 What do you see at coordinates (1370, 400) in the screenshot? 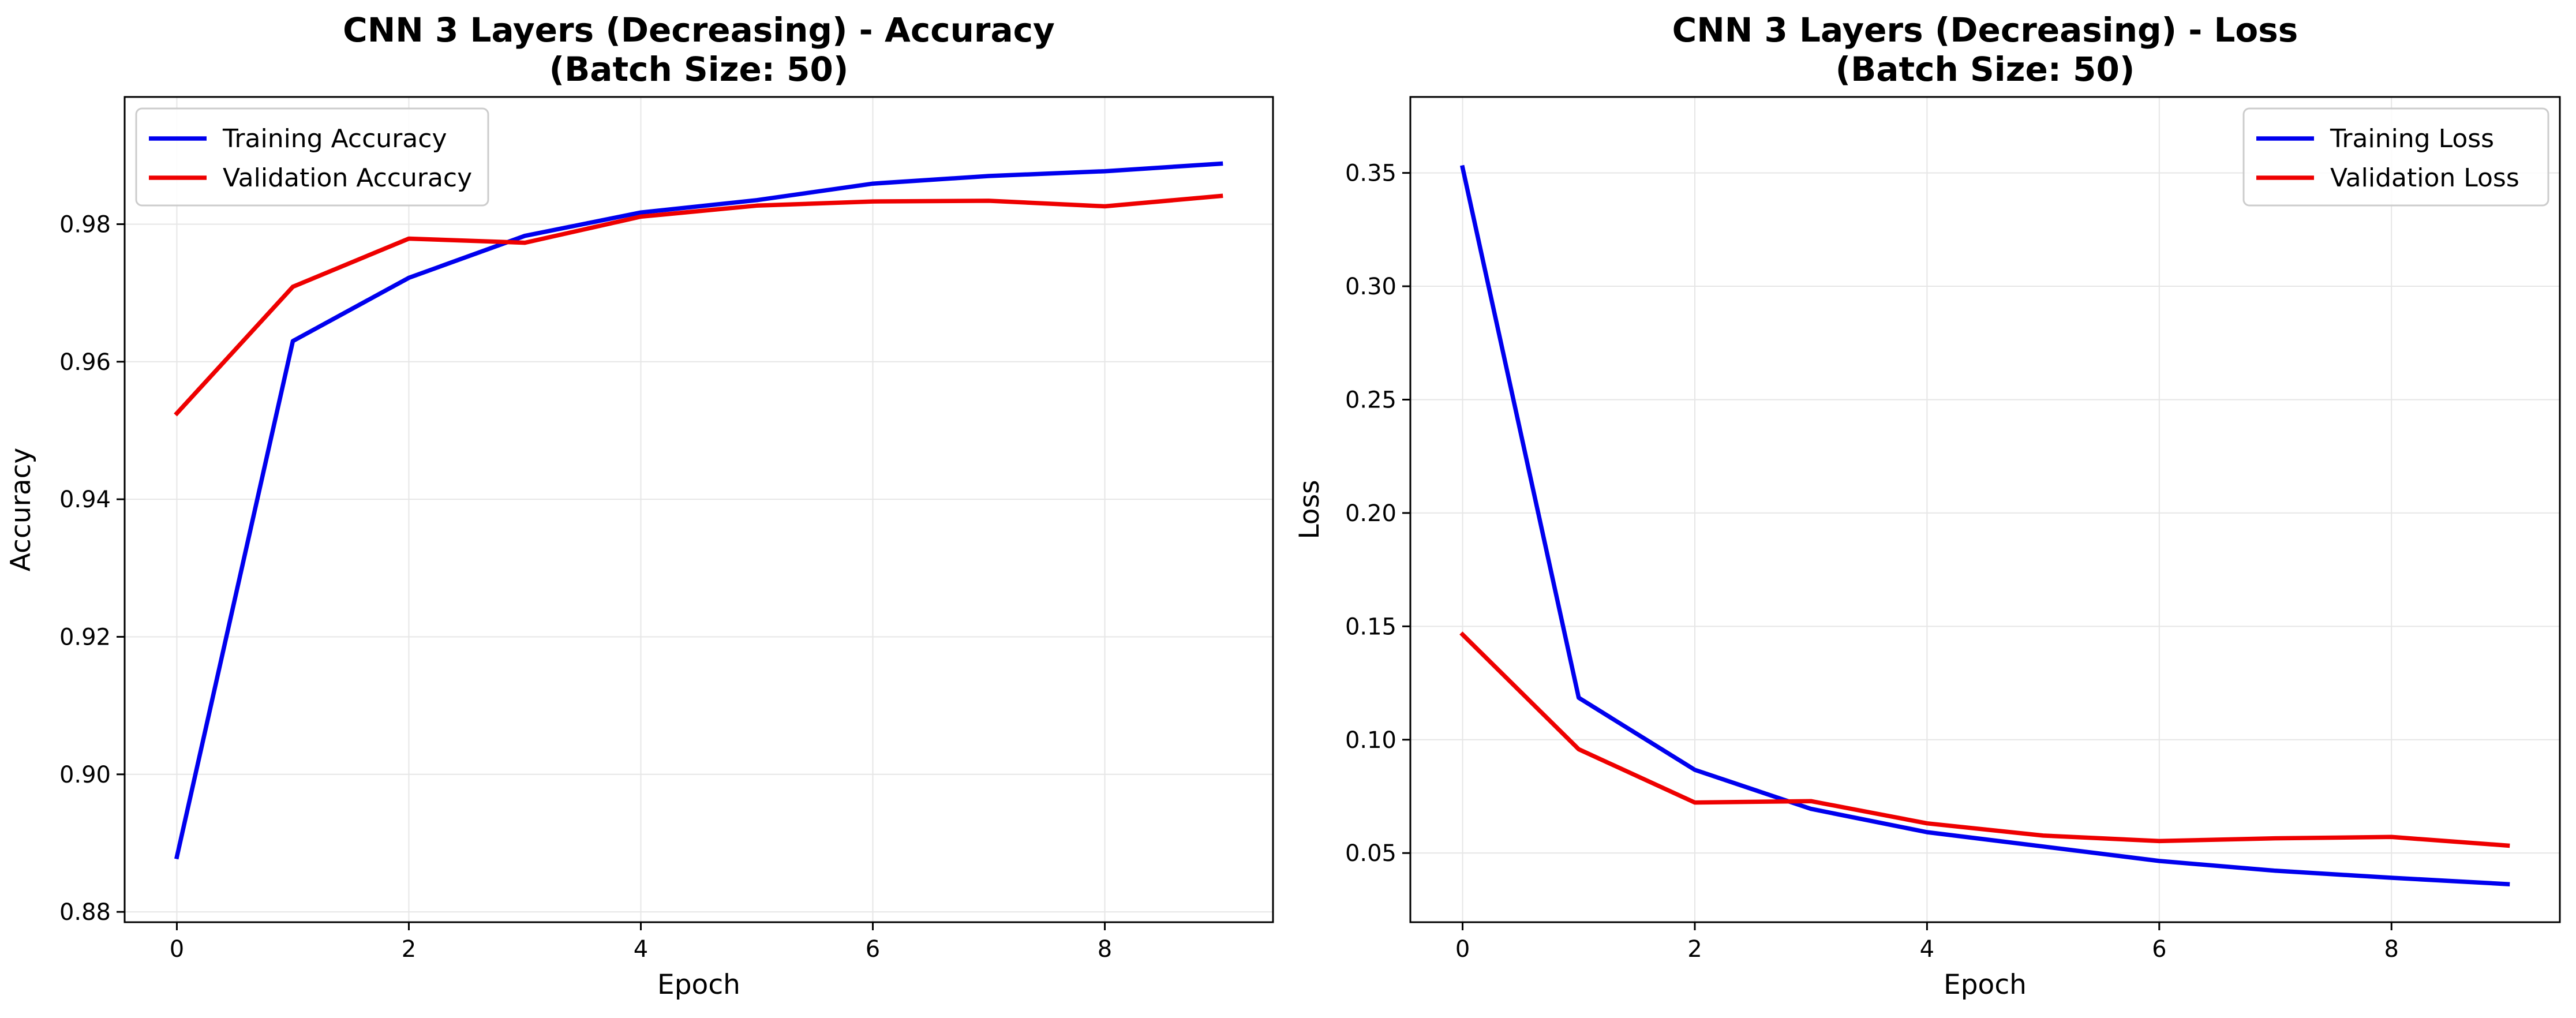
I see `y-tick-label: 0.25` at bounding box center [1370, 400].